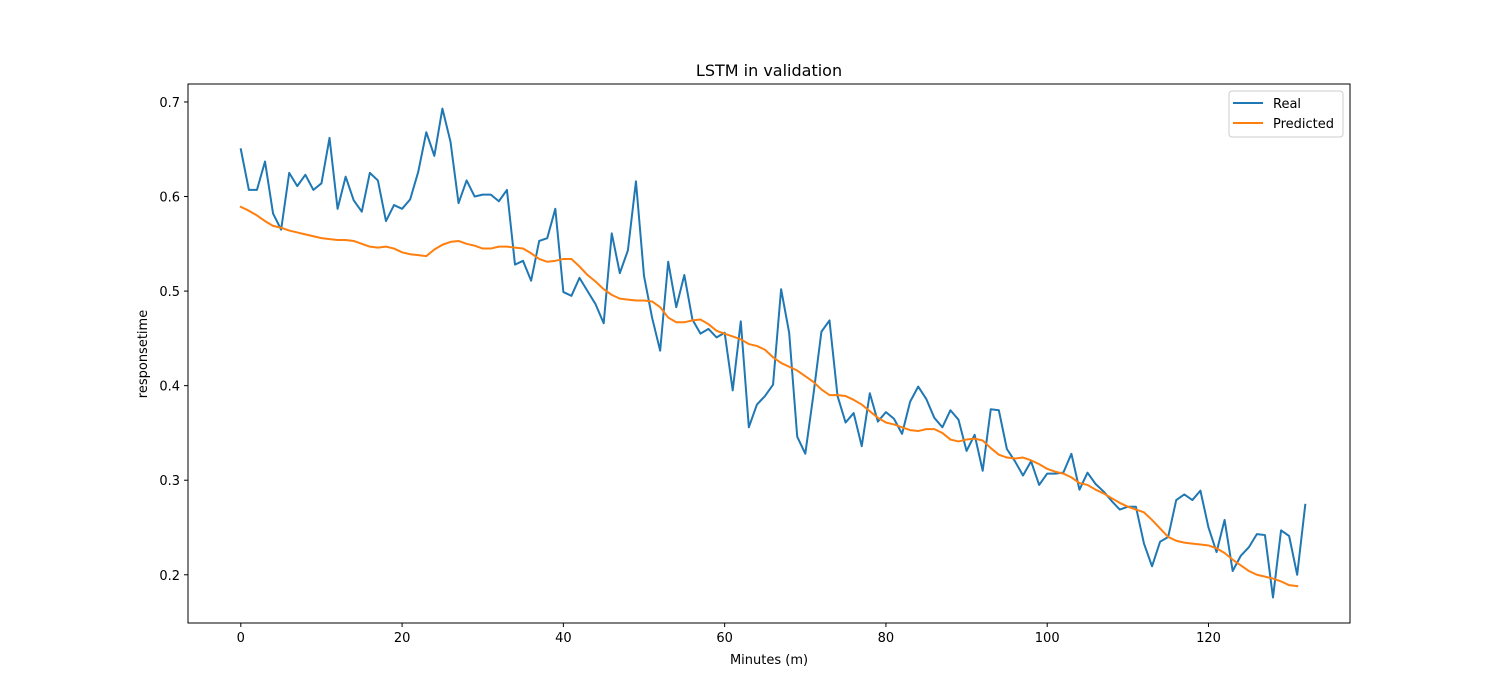 The image size is (1500, 700). Describe the element at coordinates (173, 340) in the screenshot. I see `y-axis: 0.2 0.3 0.4 0.5 0.6 0.7` at that location.